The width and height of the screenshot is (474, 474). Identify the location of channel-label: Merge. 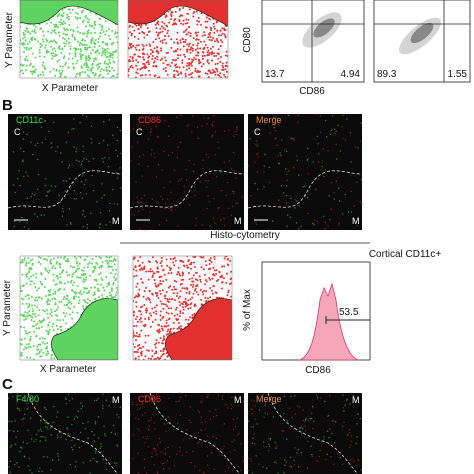
(269, 120).